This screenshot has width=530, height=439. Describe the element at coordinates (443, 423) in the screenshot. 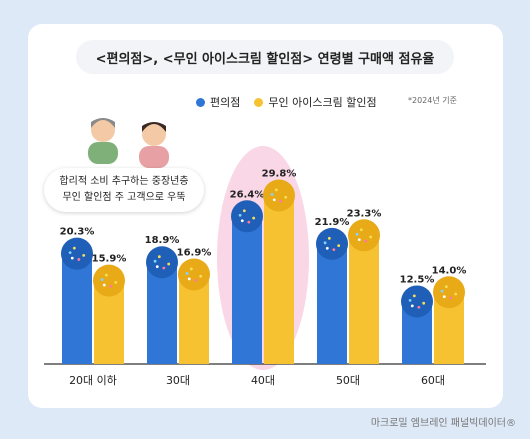

I see `source-text: 마크로밀 엠브레인 패널빅데이터®` at that location.